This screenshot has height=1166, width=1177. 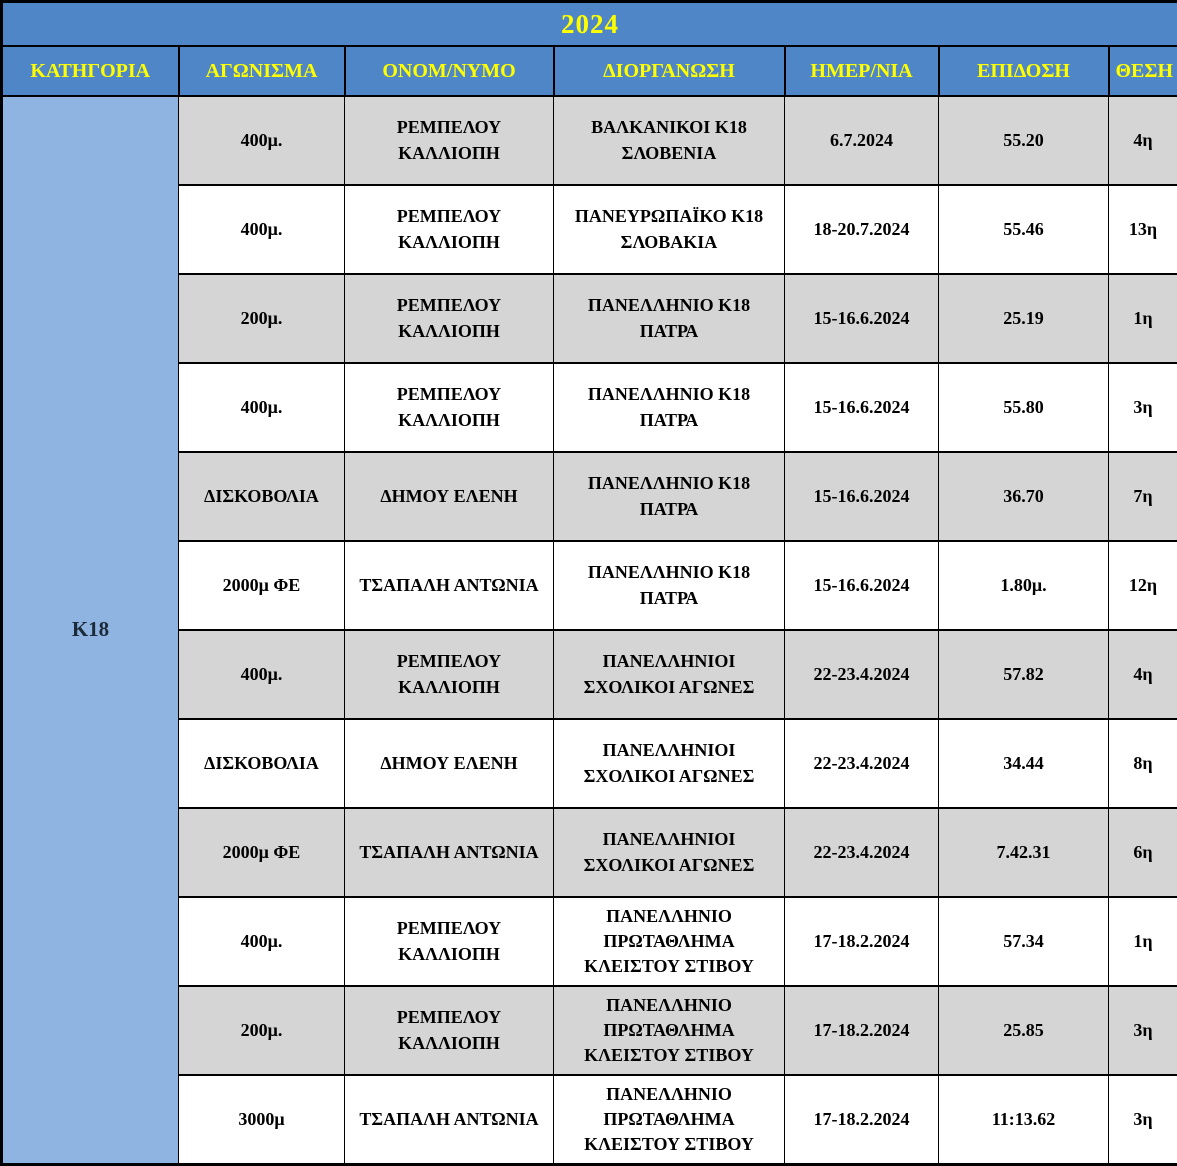 I want to click on cell-position: 13η, so click(x=1143, y=229).